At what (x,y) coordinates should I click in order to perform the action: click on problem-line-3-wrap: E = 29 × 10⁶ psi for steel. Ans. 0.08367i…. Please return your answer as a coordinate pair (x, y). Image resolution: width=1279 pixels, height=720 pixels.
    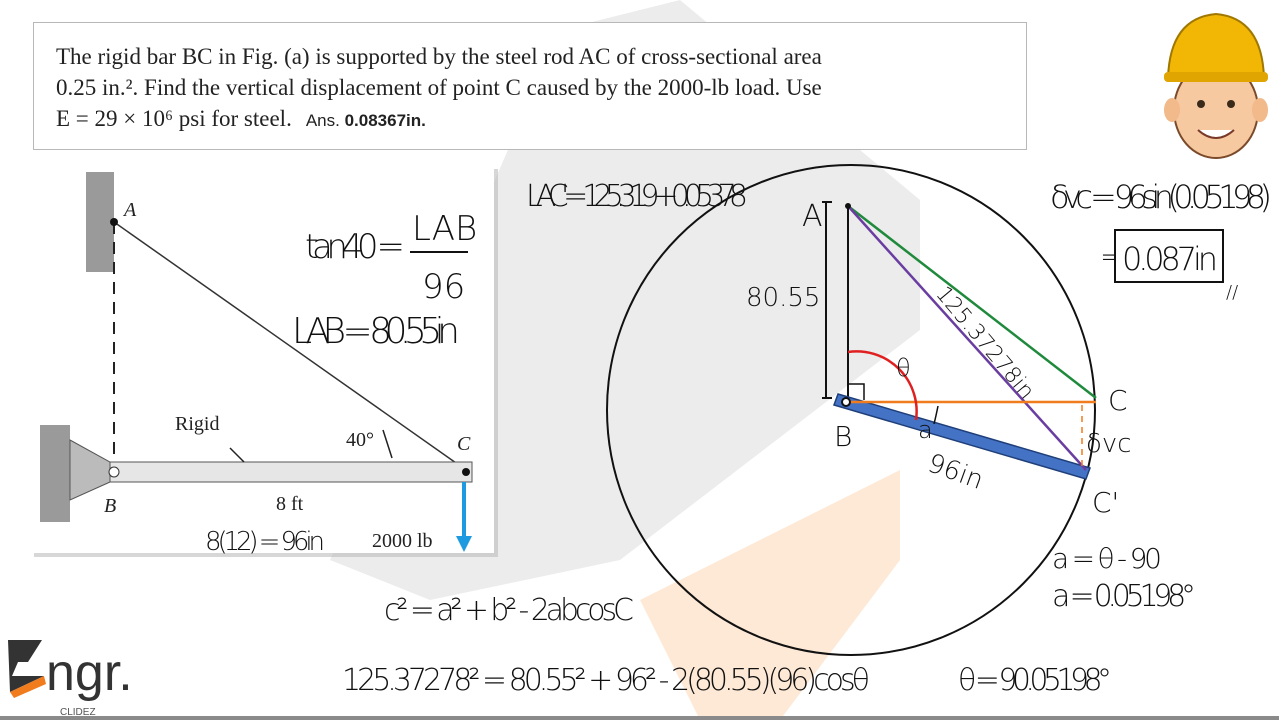
    Looking at the image, I should click on (530, 119).